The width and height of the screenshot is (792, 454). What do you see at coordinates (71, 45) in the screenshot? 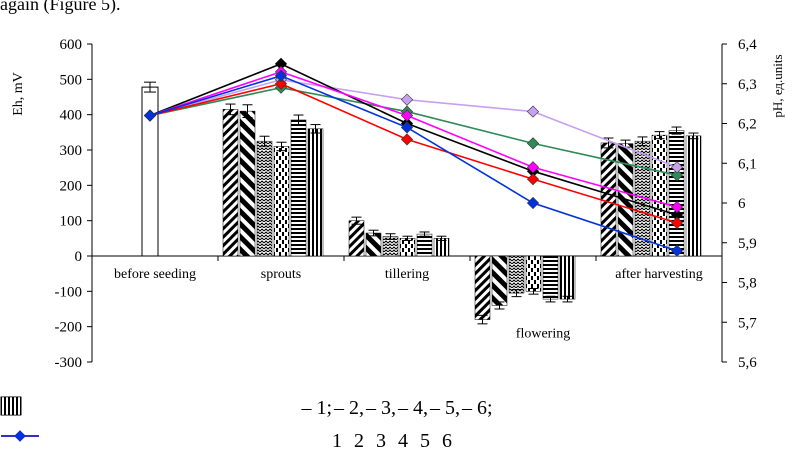
I see `y-left-tick-label: 600` at bounding box center [71, 45].